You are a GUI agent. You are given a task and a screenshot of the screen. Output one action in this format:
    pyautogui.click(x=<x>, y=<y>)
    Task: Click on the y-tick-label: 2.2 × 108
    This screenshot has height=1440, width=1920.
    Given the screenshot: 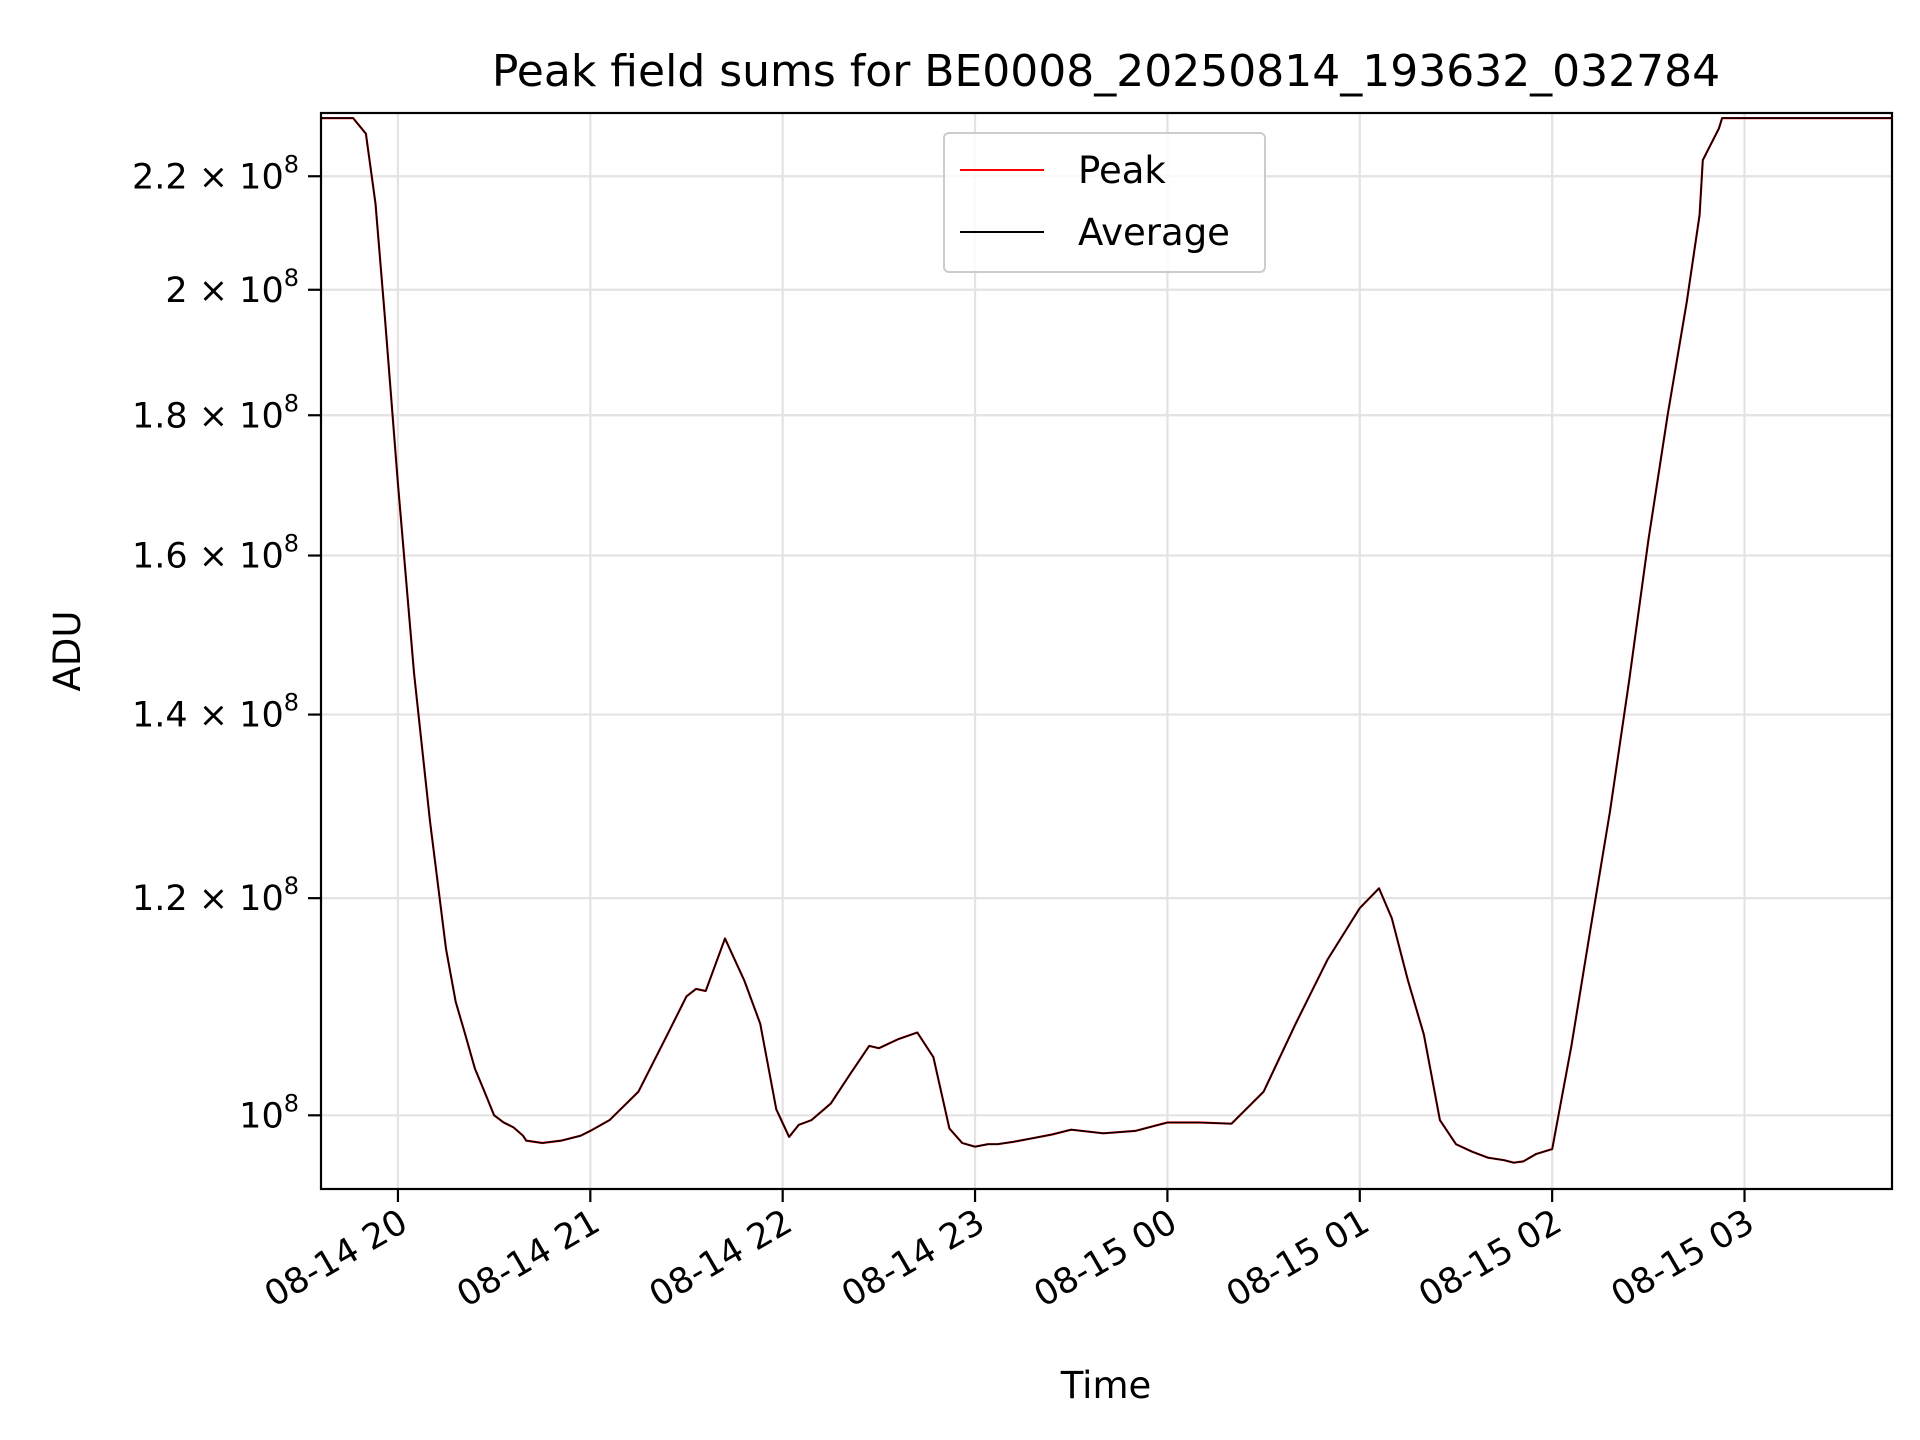 What is the action you would take?
    pyautogui.click(x=215, y=173)
    